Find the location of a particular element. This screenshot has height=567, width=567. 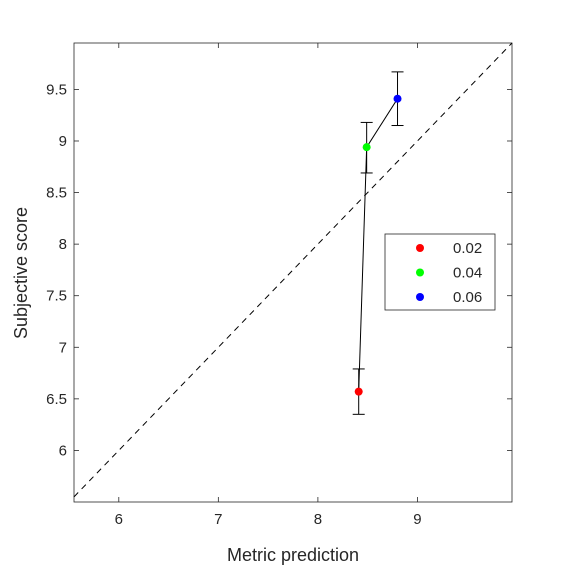

y-tick-label: 6.5 is located at coordinates (56, 399).